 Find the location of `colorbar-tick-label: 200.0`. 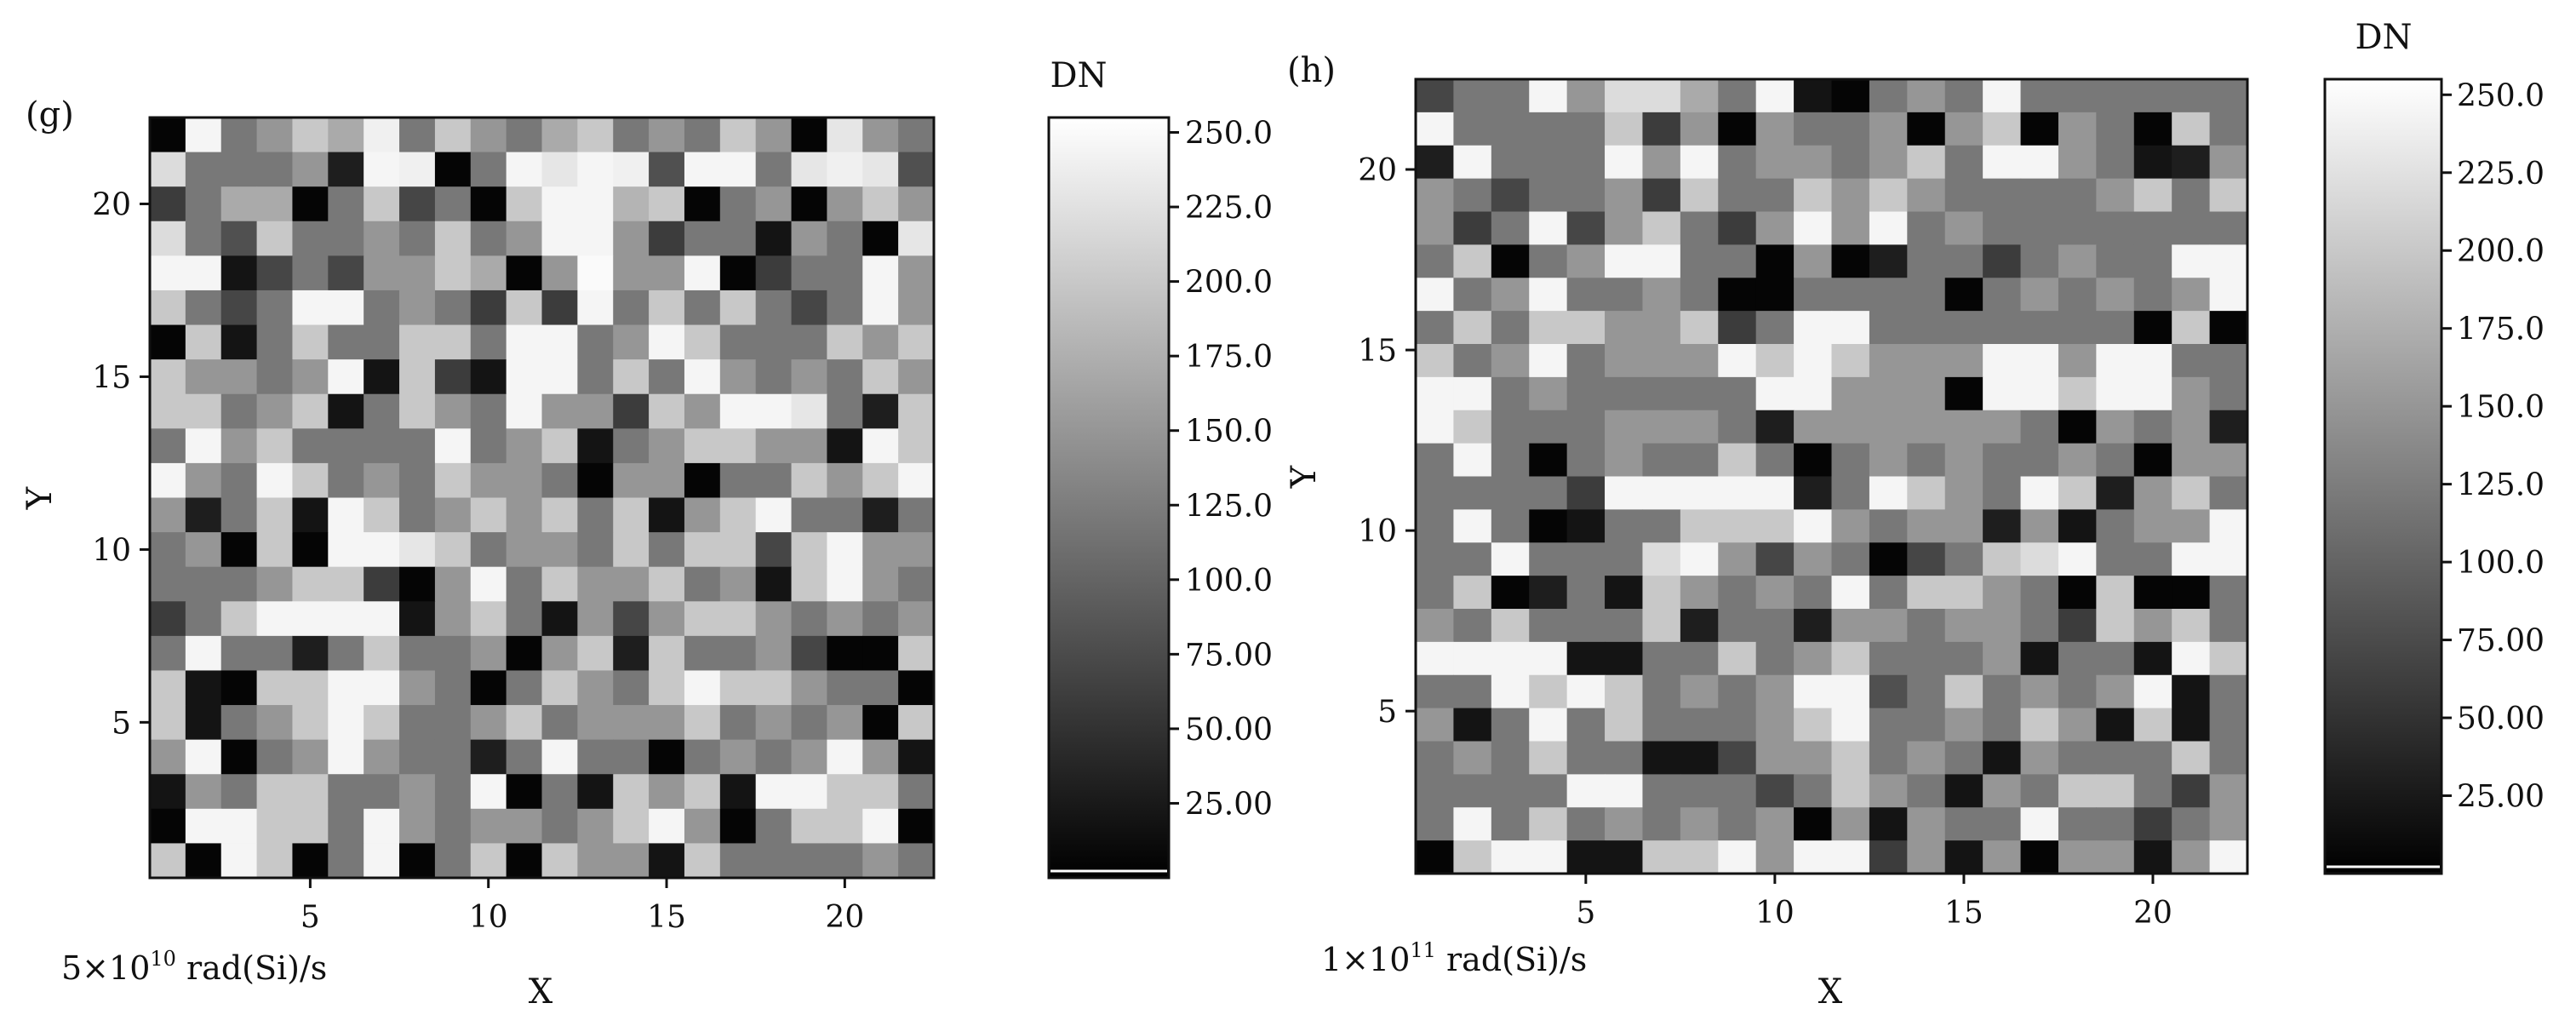

colorbar-tick-label: 200.0 is located at coordinates (2501, 251).